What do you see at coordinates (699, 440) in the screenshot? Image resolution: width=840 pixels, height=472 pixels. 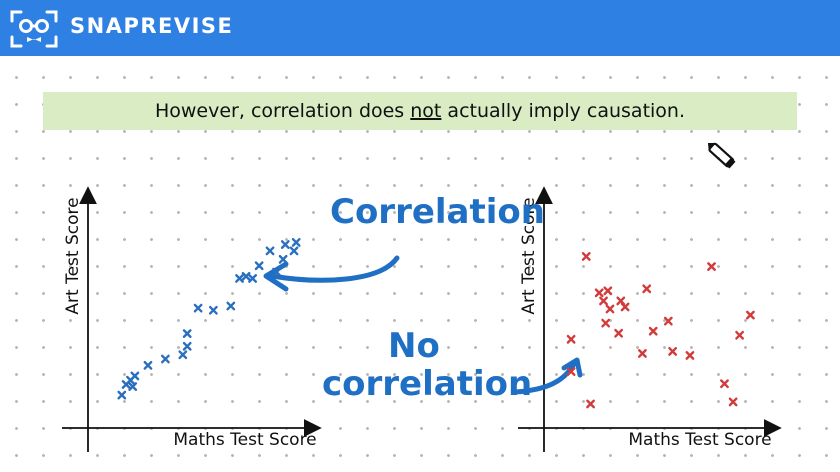 I see `right-xlabel: Maths Test Score` at bounding box center [699, 440].